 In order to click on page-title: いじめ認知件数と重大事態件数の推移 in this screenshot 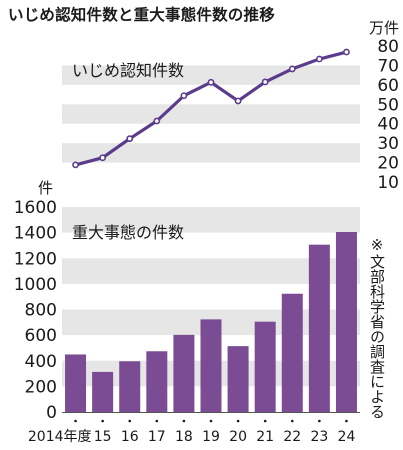, I will do `click(141, 15)`.